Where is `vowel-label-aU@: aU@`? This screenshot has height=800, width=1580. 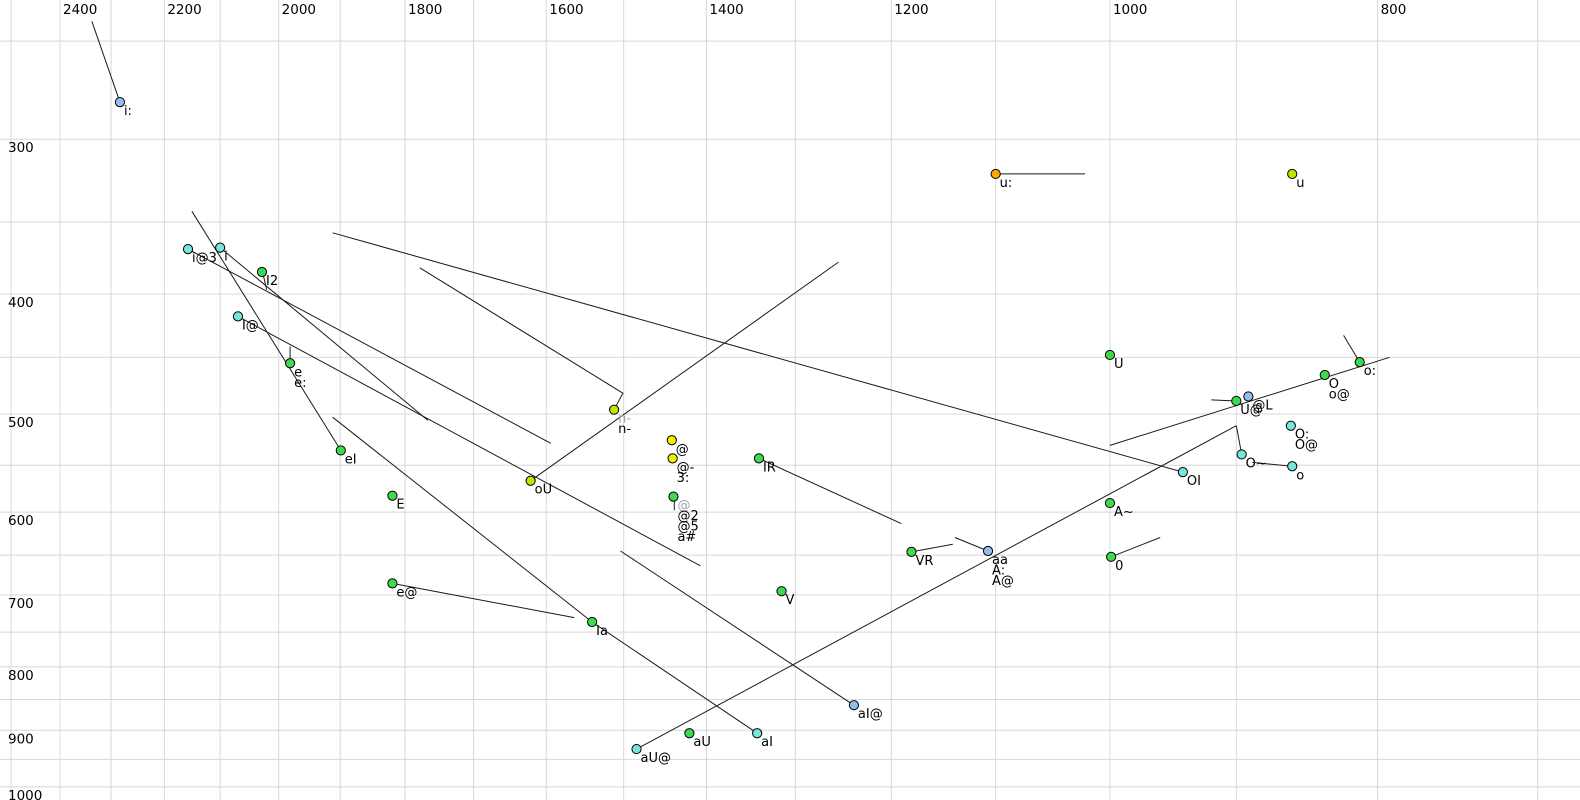
vowel-label-aU@: aU@ is located at coordinates (656, 758).